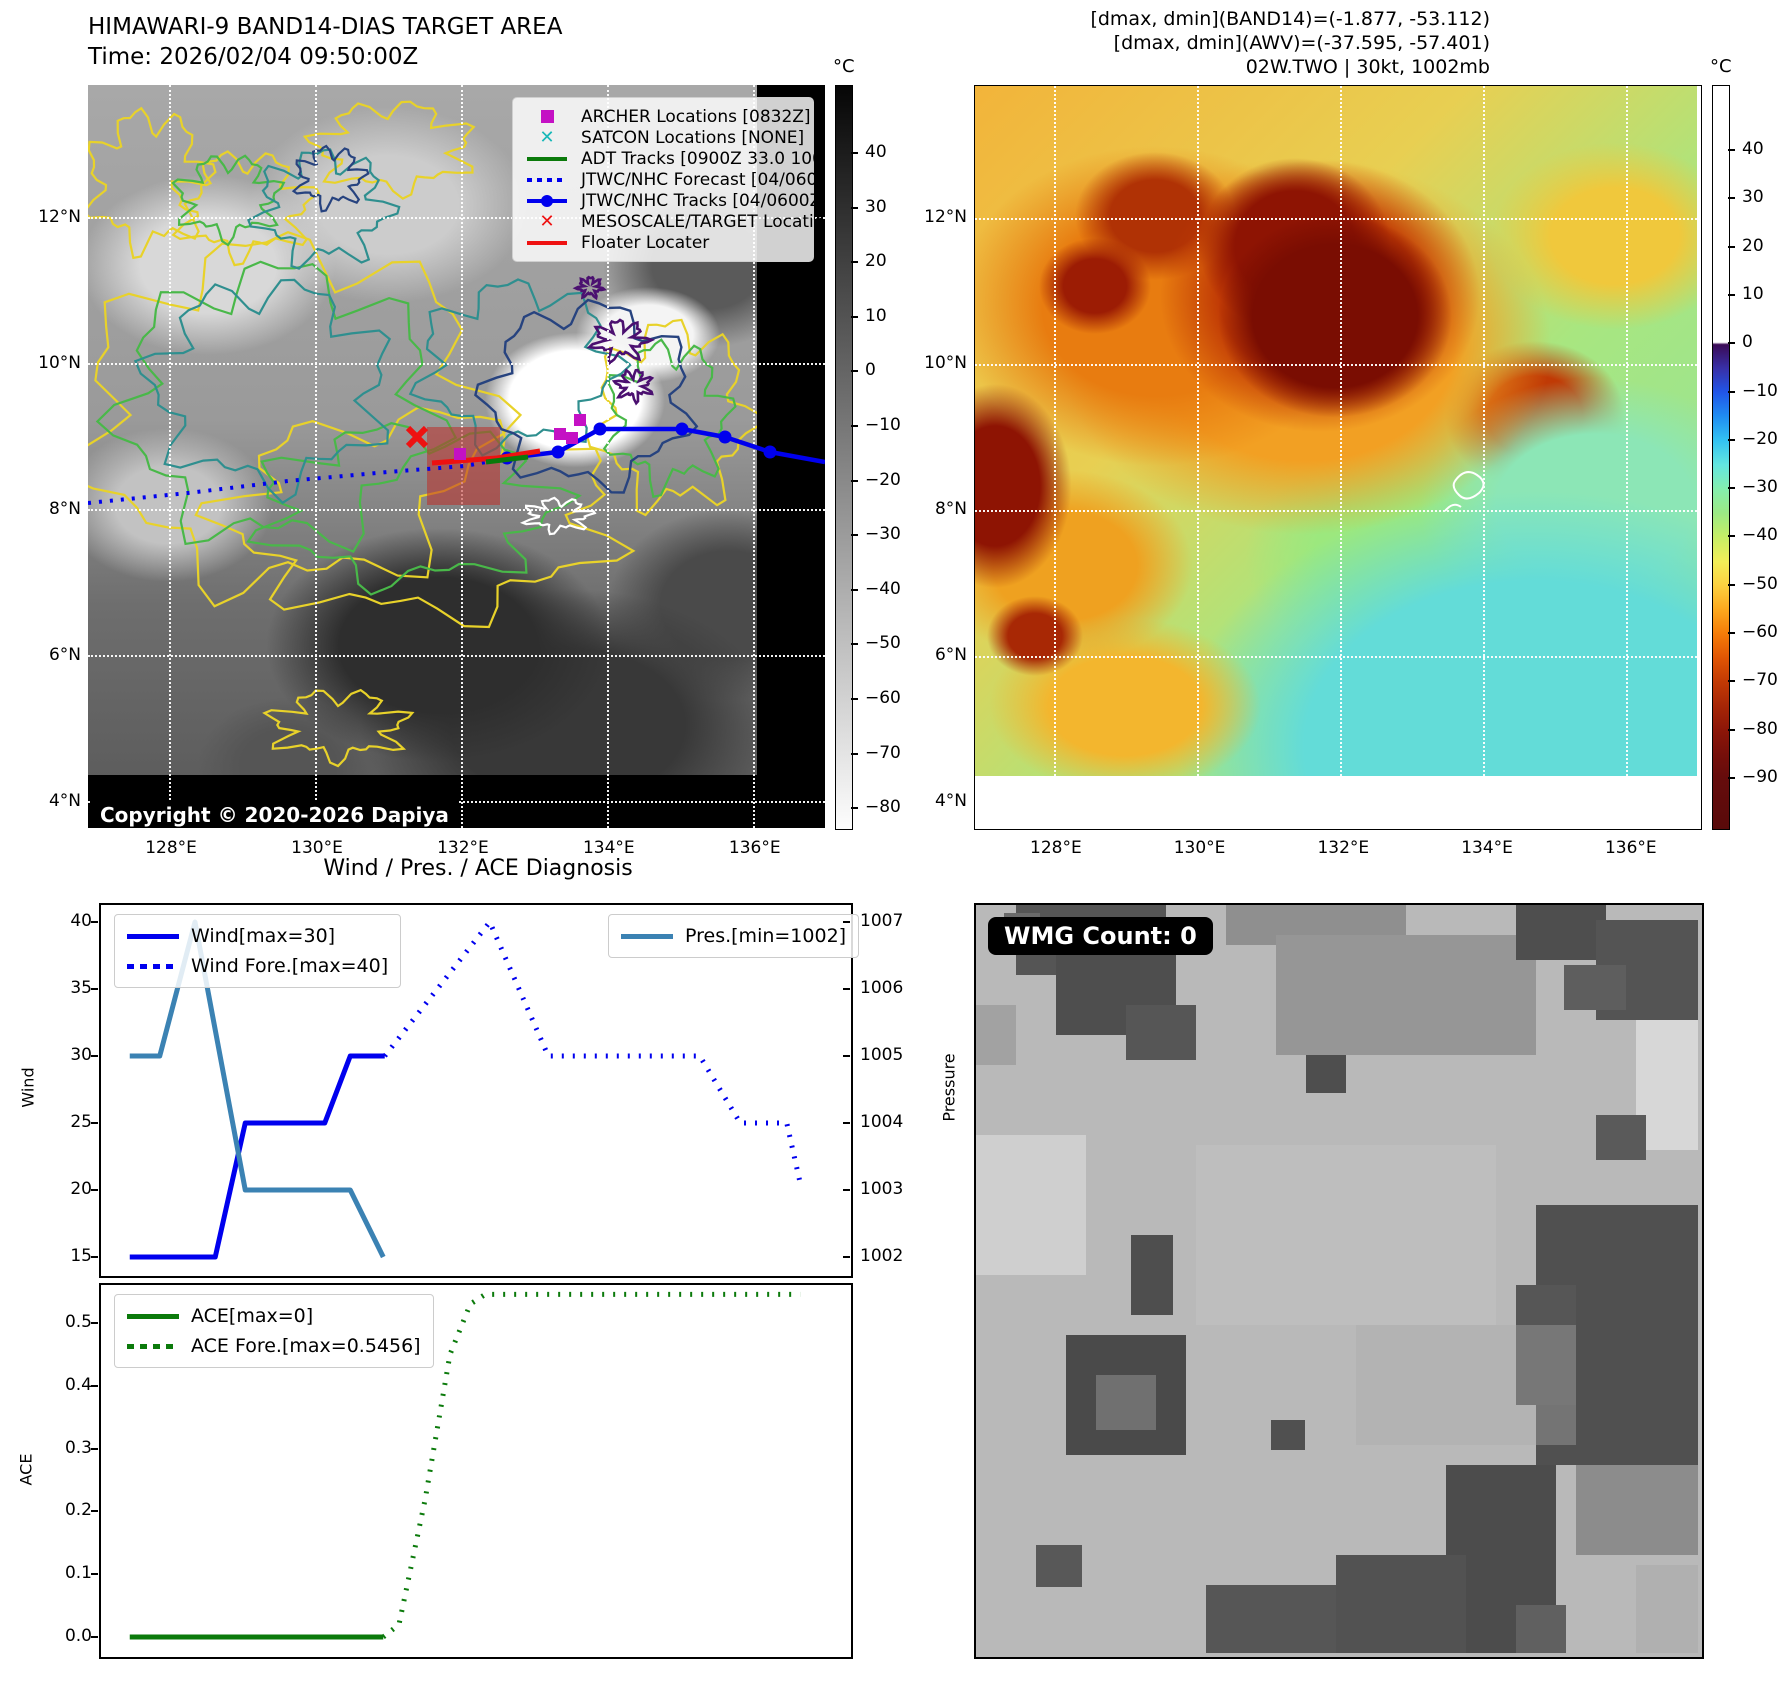 The width and height of the screenshot is (1792, 1690). I want to click on colorbar-tick-label: 10, so click(876, 315).